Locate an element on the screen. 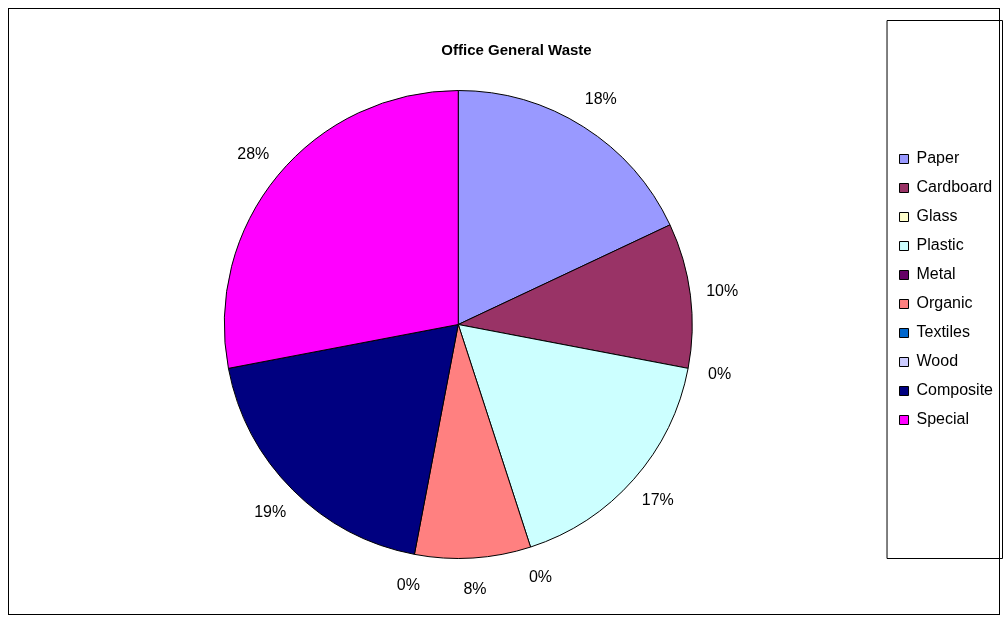 The width and height of the screenshot is (1003, 619). text: Office General Waste is located at coordinates (516, 50).